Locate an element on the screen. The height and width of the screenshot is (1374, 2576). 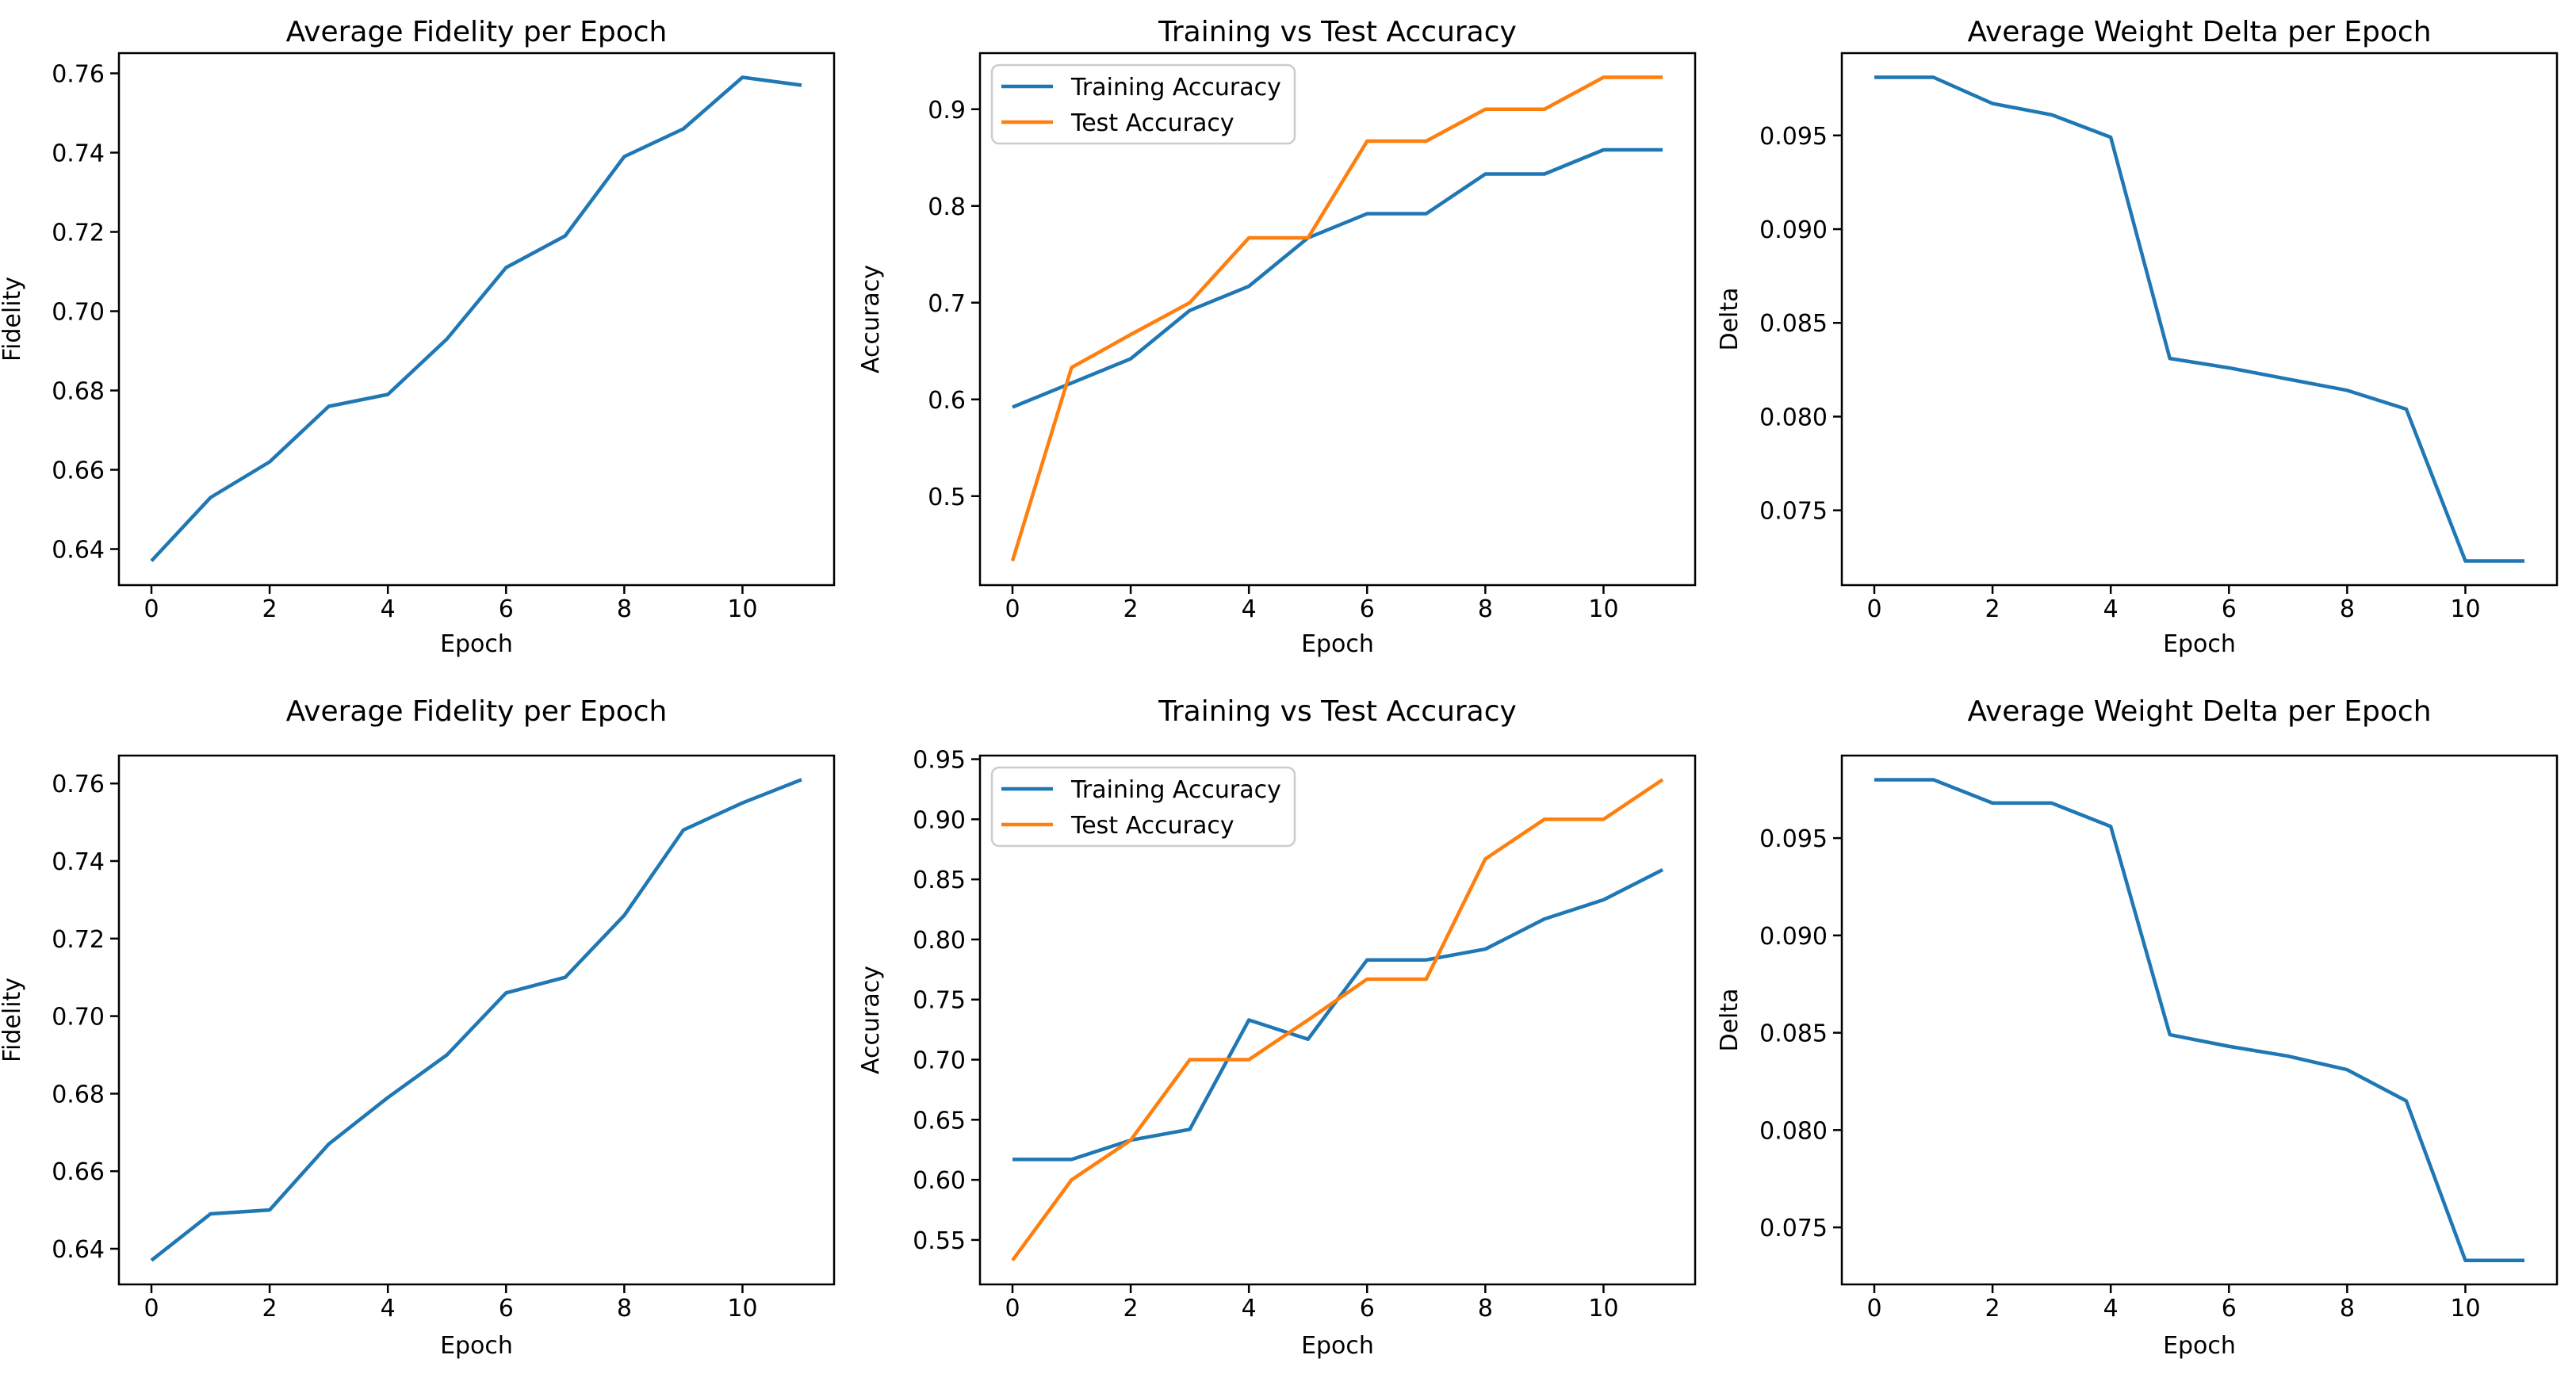
y-tick-label: 0.7 is located at coordinates (947, 304).